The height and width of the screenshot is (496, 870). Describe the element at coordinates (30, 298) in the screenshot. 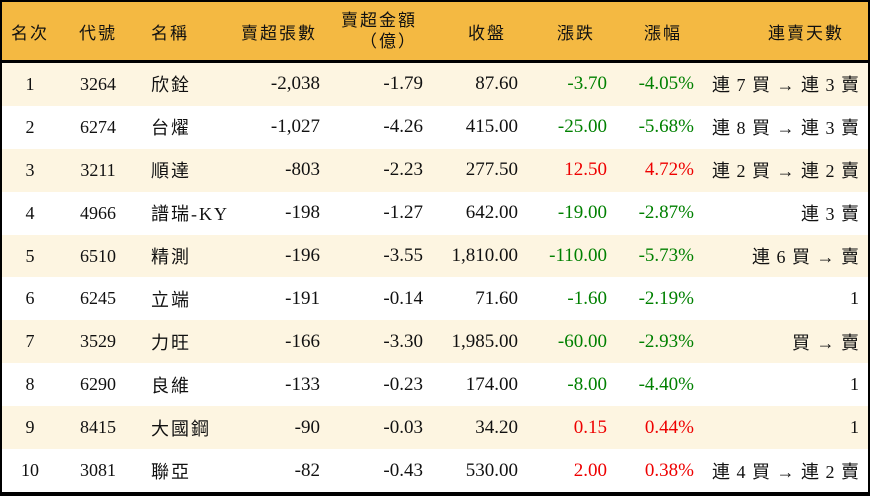

I see `rank-cell: 6` at that location.